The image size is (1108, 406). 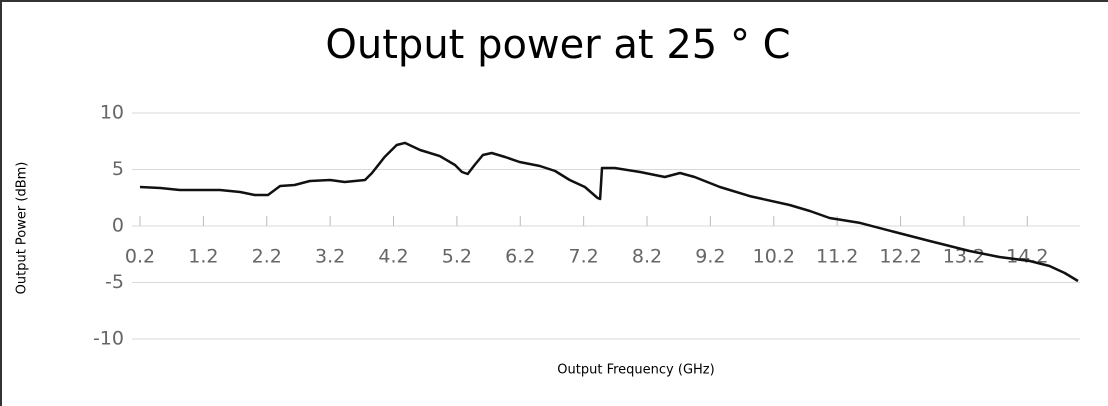 What do you see at coordinates (267, 257) in the screenshot?
I see `x-tick-label: 2.2` at bounding box center [267, 257].